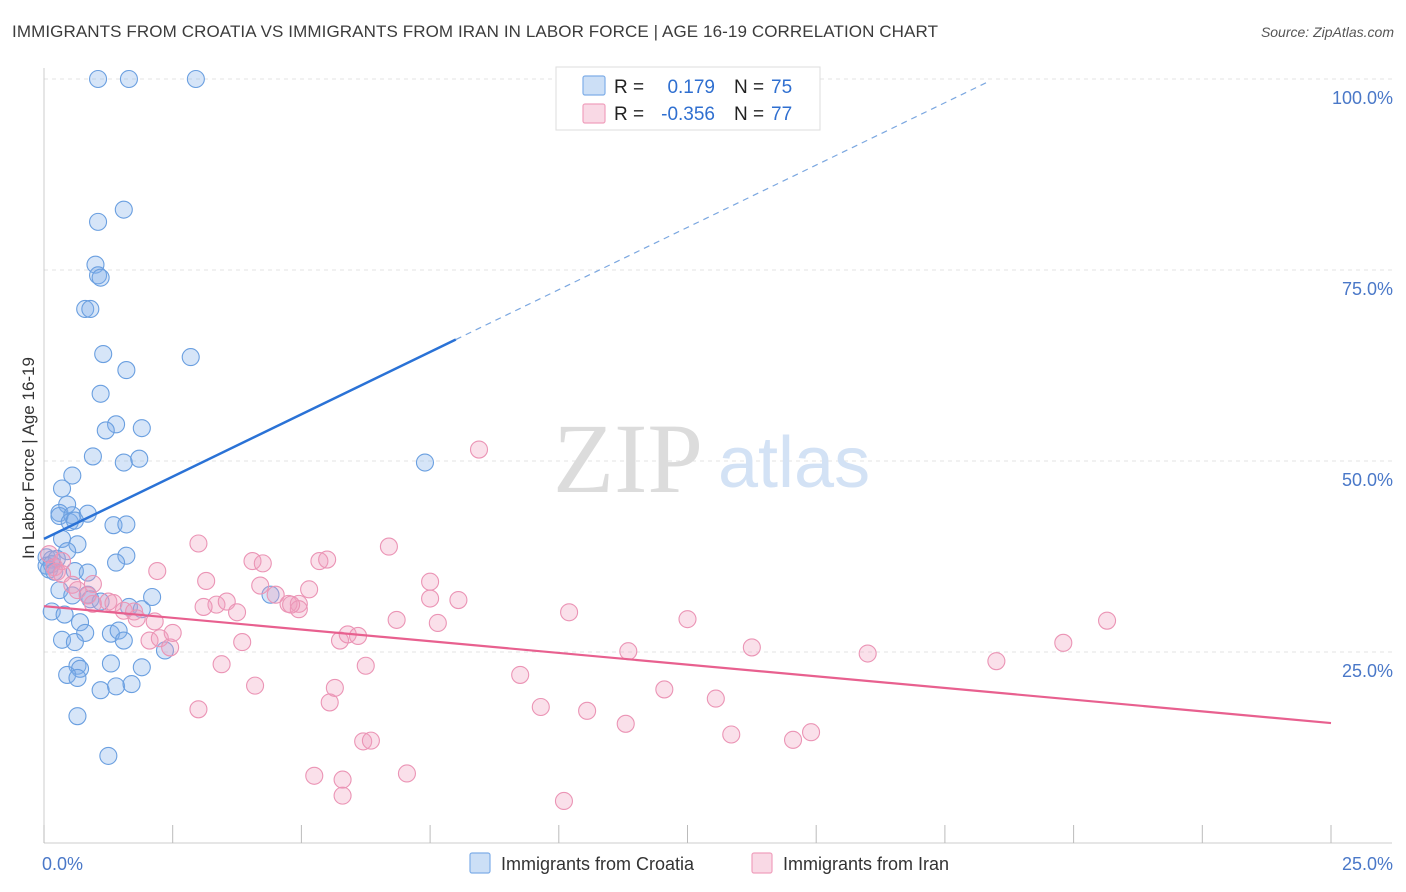 The height and width of the screenshot is (892, 1406). I want to click on bottom-legend-swatch-croatia, so click(480, 863).